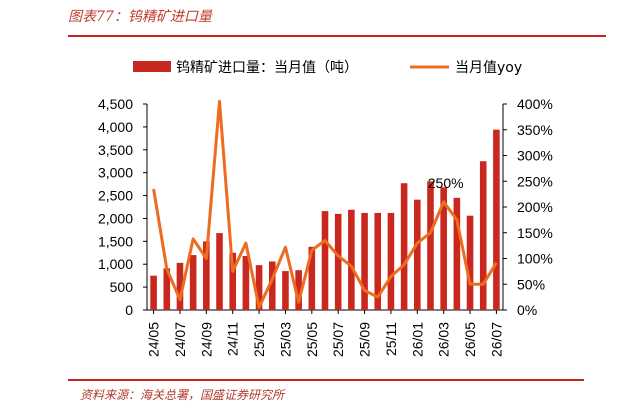 Image resolution: width=622 pixels, height=411 pixels. Describe the element at coordinates (180, 339) in the screenshot. I see `x-tick-label: 24/07` at that location.